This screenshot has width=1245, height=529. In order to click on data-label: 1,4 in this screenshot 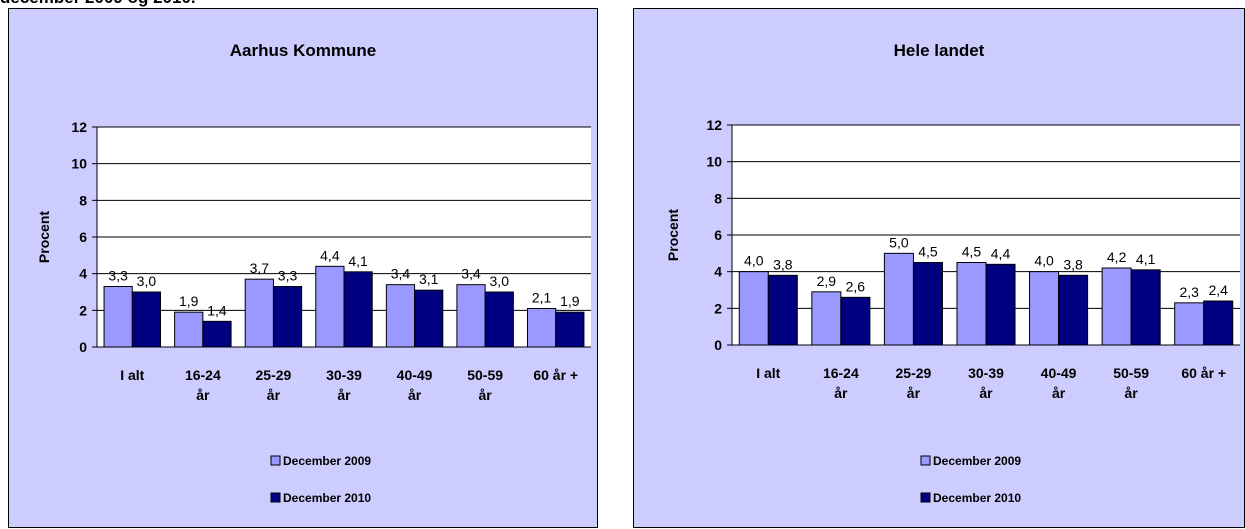, I will do `click(217, 310)`.